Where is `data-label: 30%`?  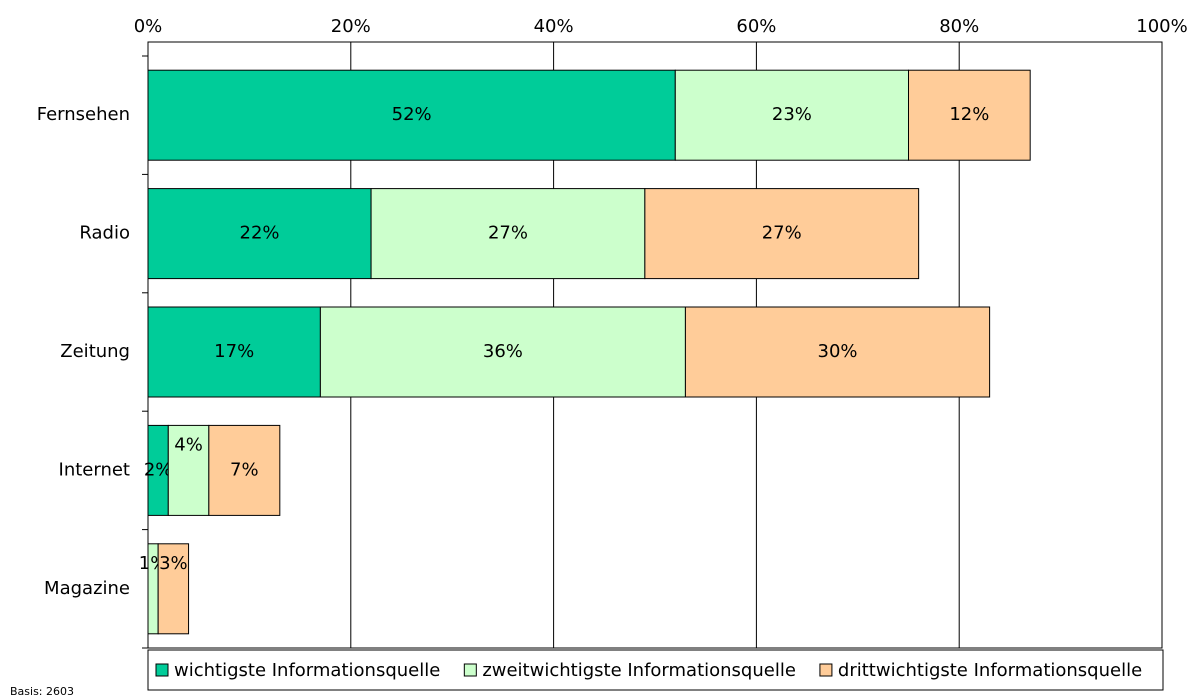
data-label: 30% is located at coordinates (838, 351).